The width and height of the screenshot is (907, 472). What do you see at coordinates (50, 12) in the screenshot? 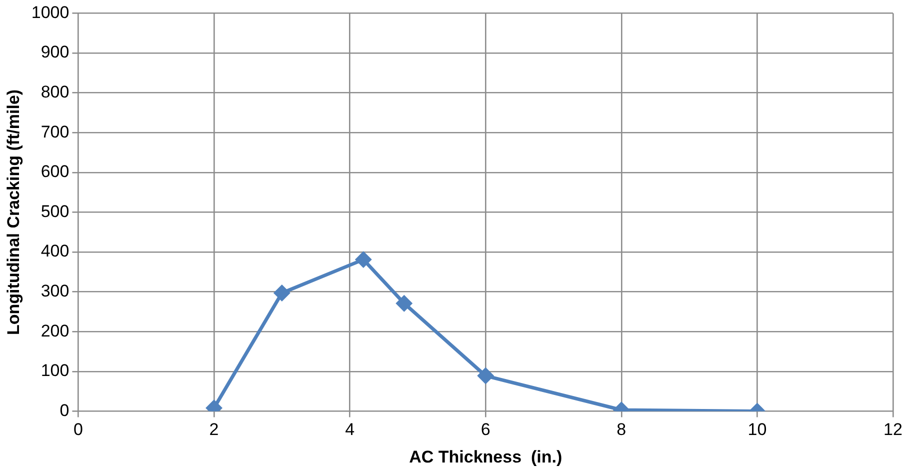
I see `y-tick-label: 1000` at bounding box center [50, 12].